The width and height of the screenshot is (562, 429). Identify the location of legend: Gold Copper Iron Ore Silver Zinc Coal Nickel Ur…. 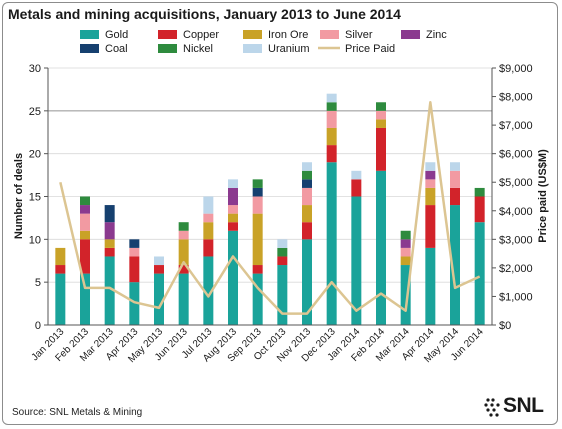
(263, 42).